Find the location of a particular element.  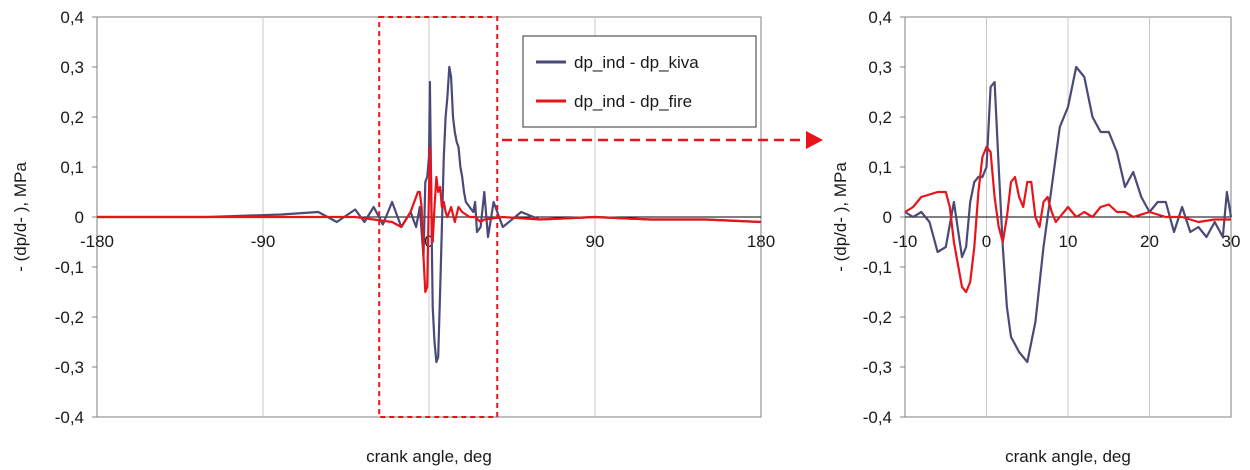

x-tick-label: -90 is located at coordinates (263, 241).